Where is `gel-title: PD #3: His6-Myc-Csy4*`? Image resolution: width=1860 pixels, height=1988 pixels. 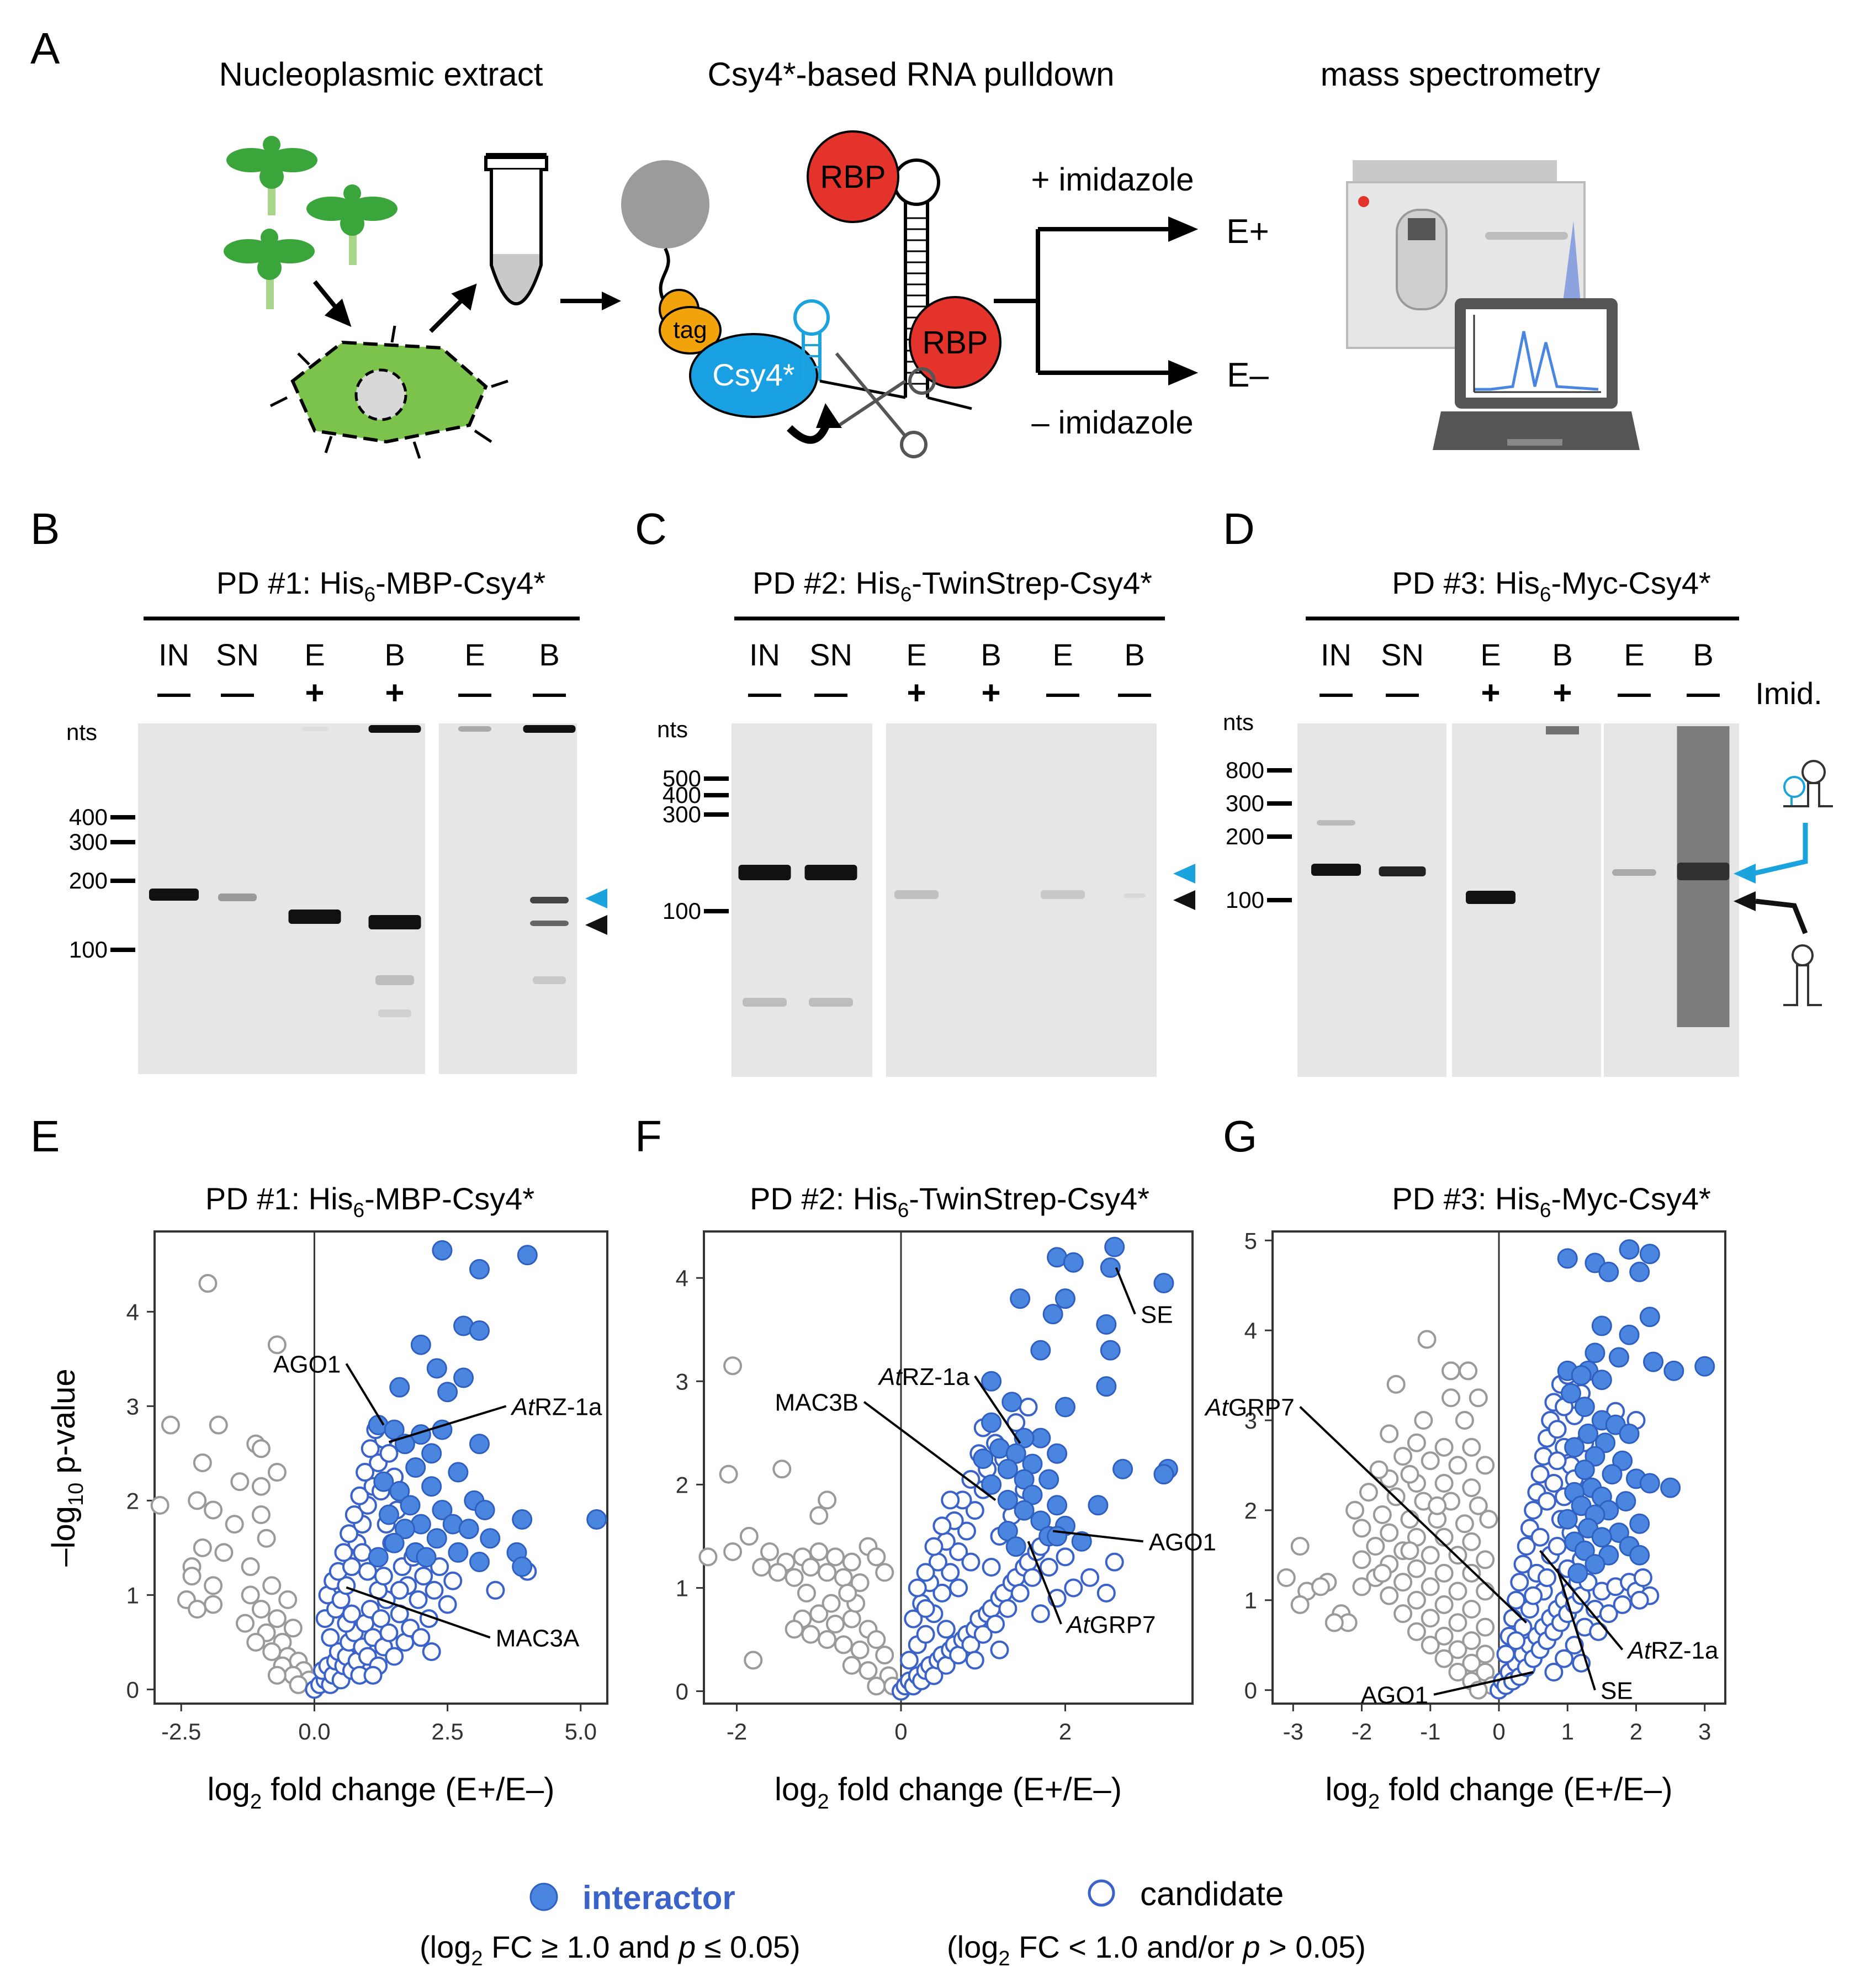
gel-title: PD #3: His6-Myc-Csy4* is located at coordinates (1551, 585).